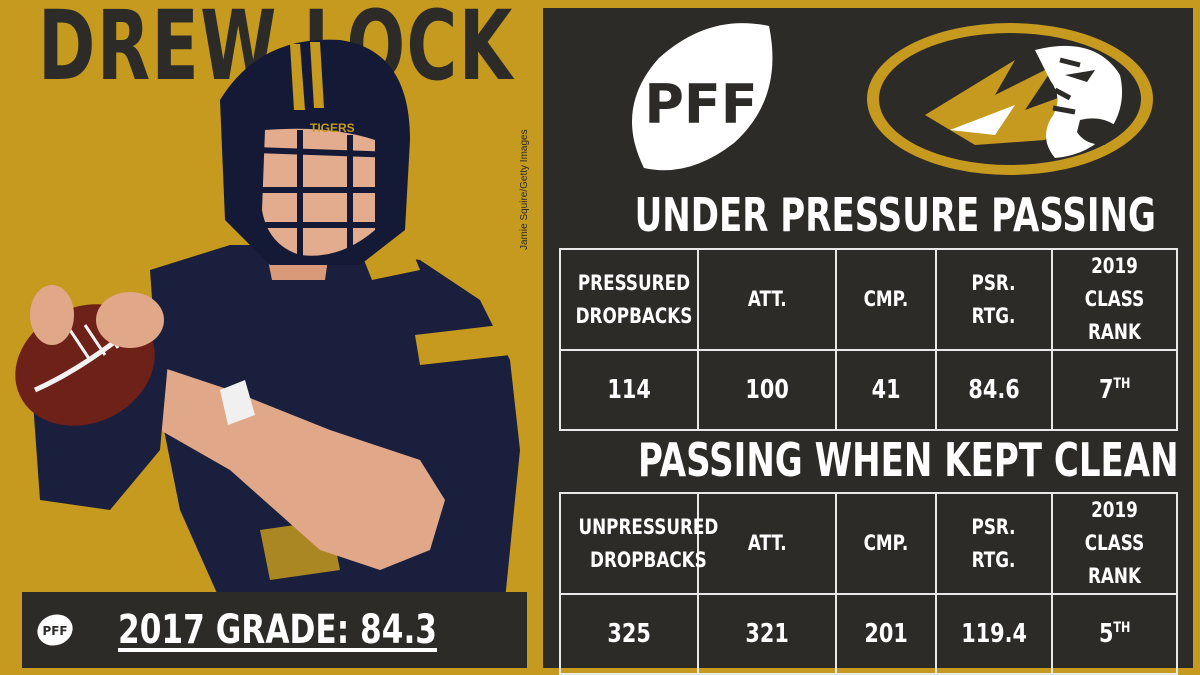 This screenshot has width=1200, height=675. I want to click on value-cell: 5TH, so click(1114, 634).